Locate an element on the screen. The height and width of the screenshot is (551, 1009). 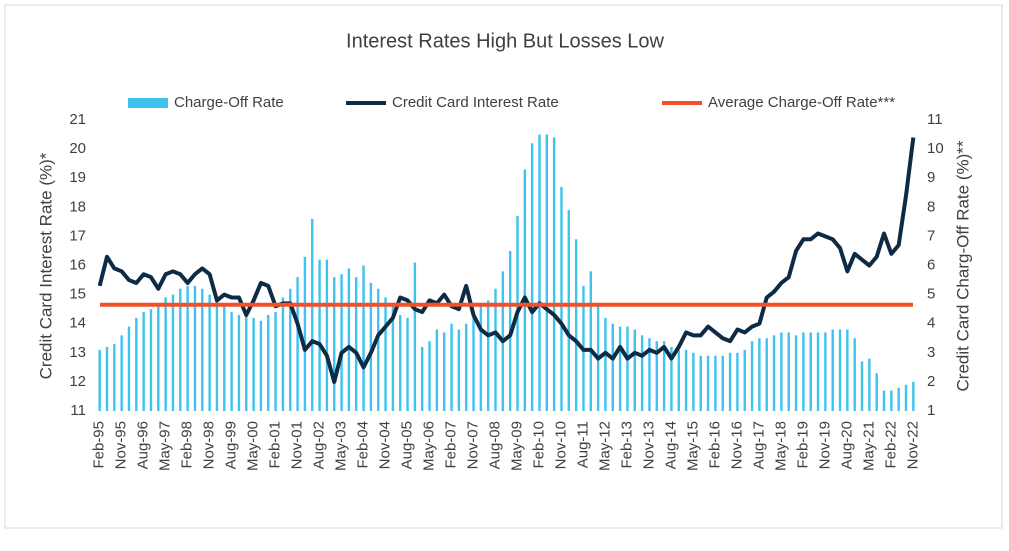
x-tick-label: May-97 is located at coordinates (165, 446).